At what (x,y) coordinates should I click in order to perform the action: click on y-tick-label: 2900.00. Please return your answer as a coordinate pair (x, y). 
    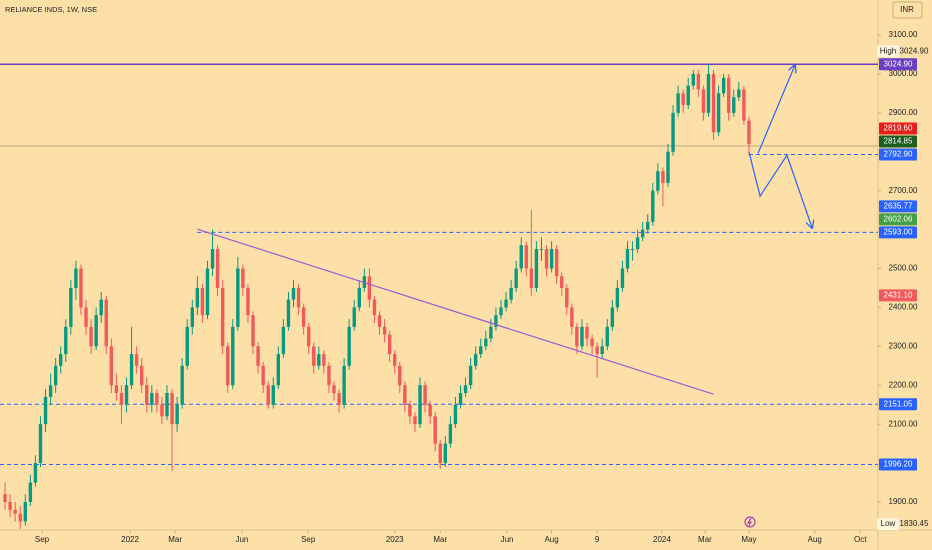
    Looking at the image, I should click on (903, 112).